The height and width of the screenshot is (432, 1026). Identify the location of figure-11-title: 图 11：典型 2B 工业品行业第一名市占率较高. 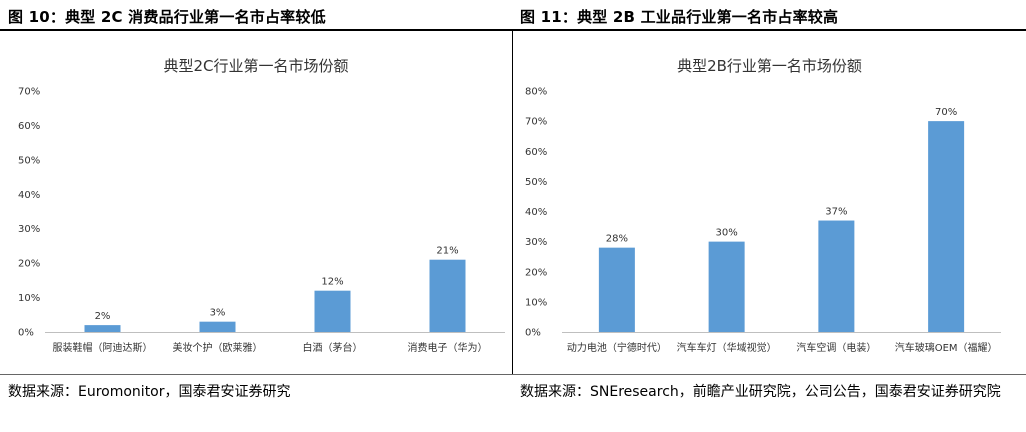
(679, 17).